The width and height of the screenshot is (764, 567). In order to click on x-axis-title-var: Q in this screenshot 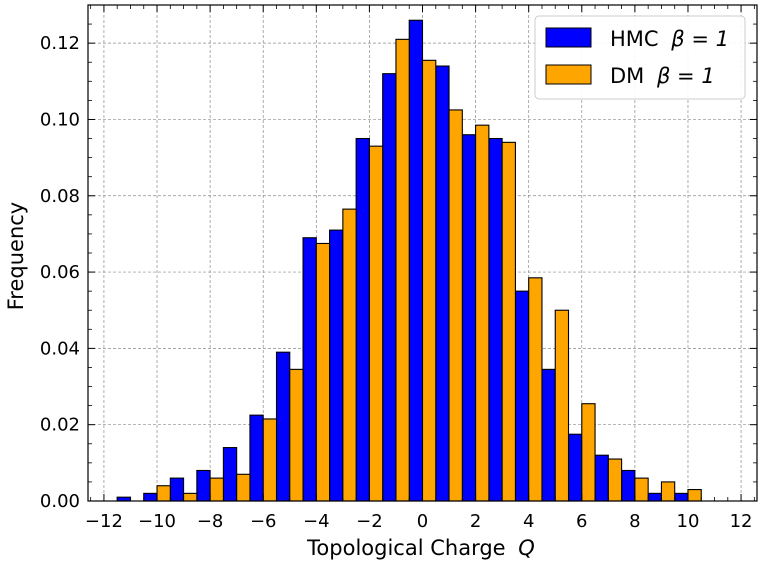, I will do `click(526, 548)`.